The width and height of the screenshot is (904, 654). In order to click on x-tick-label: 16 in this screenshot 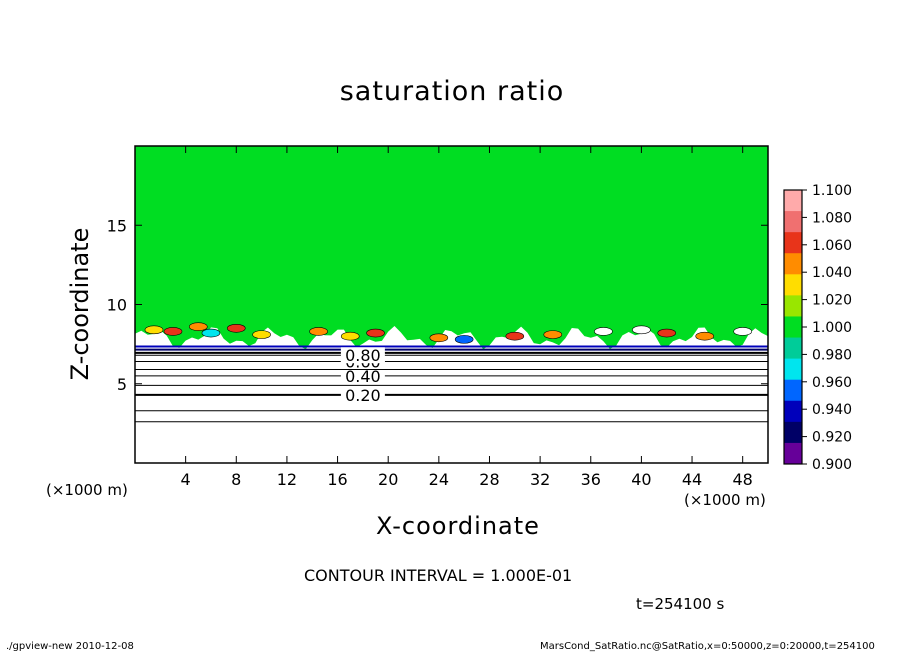, I will do `click(337, 479)`.